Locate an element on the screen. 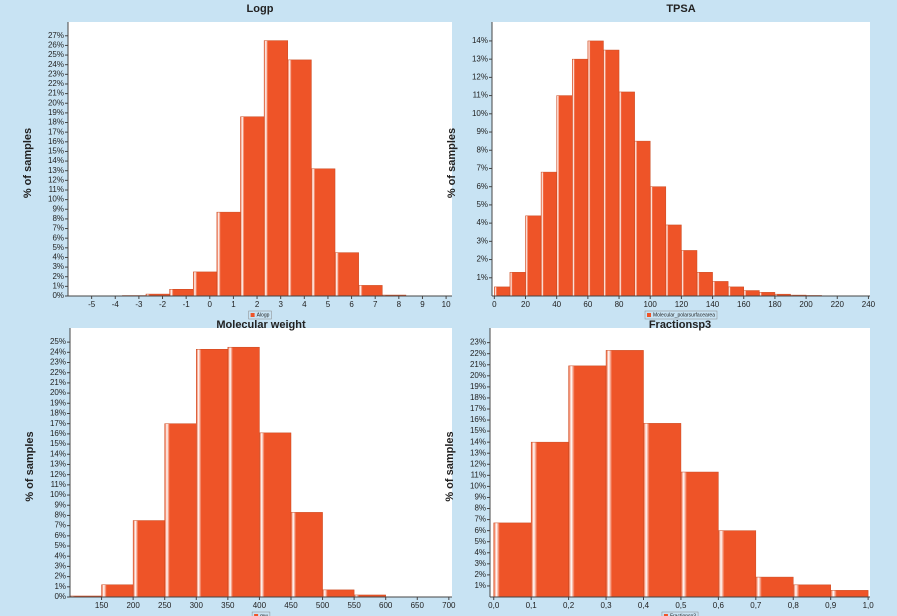 Image resolution: width=897 pixels, height=616 pixels. chart-title: Fractionsp3 is located at coordinates (680, 325).